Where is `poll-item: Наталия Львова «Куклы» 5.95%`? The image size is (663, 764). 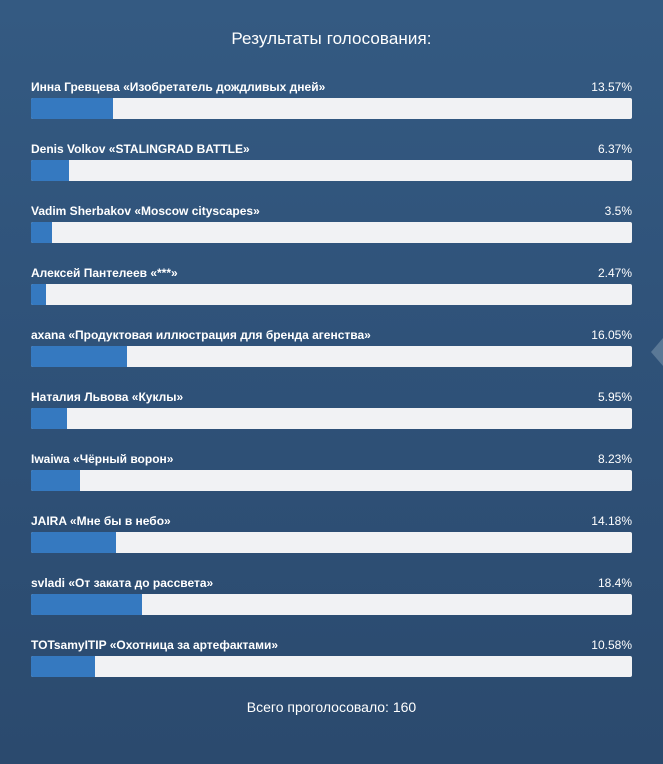 poll-item: Наталия Львова «Куклы» 5.95% is located at coordinates (331, 409).